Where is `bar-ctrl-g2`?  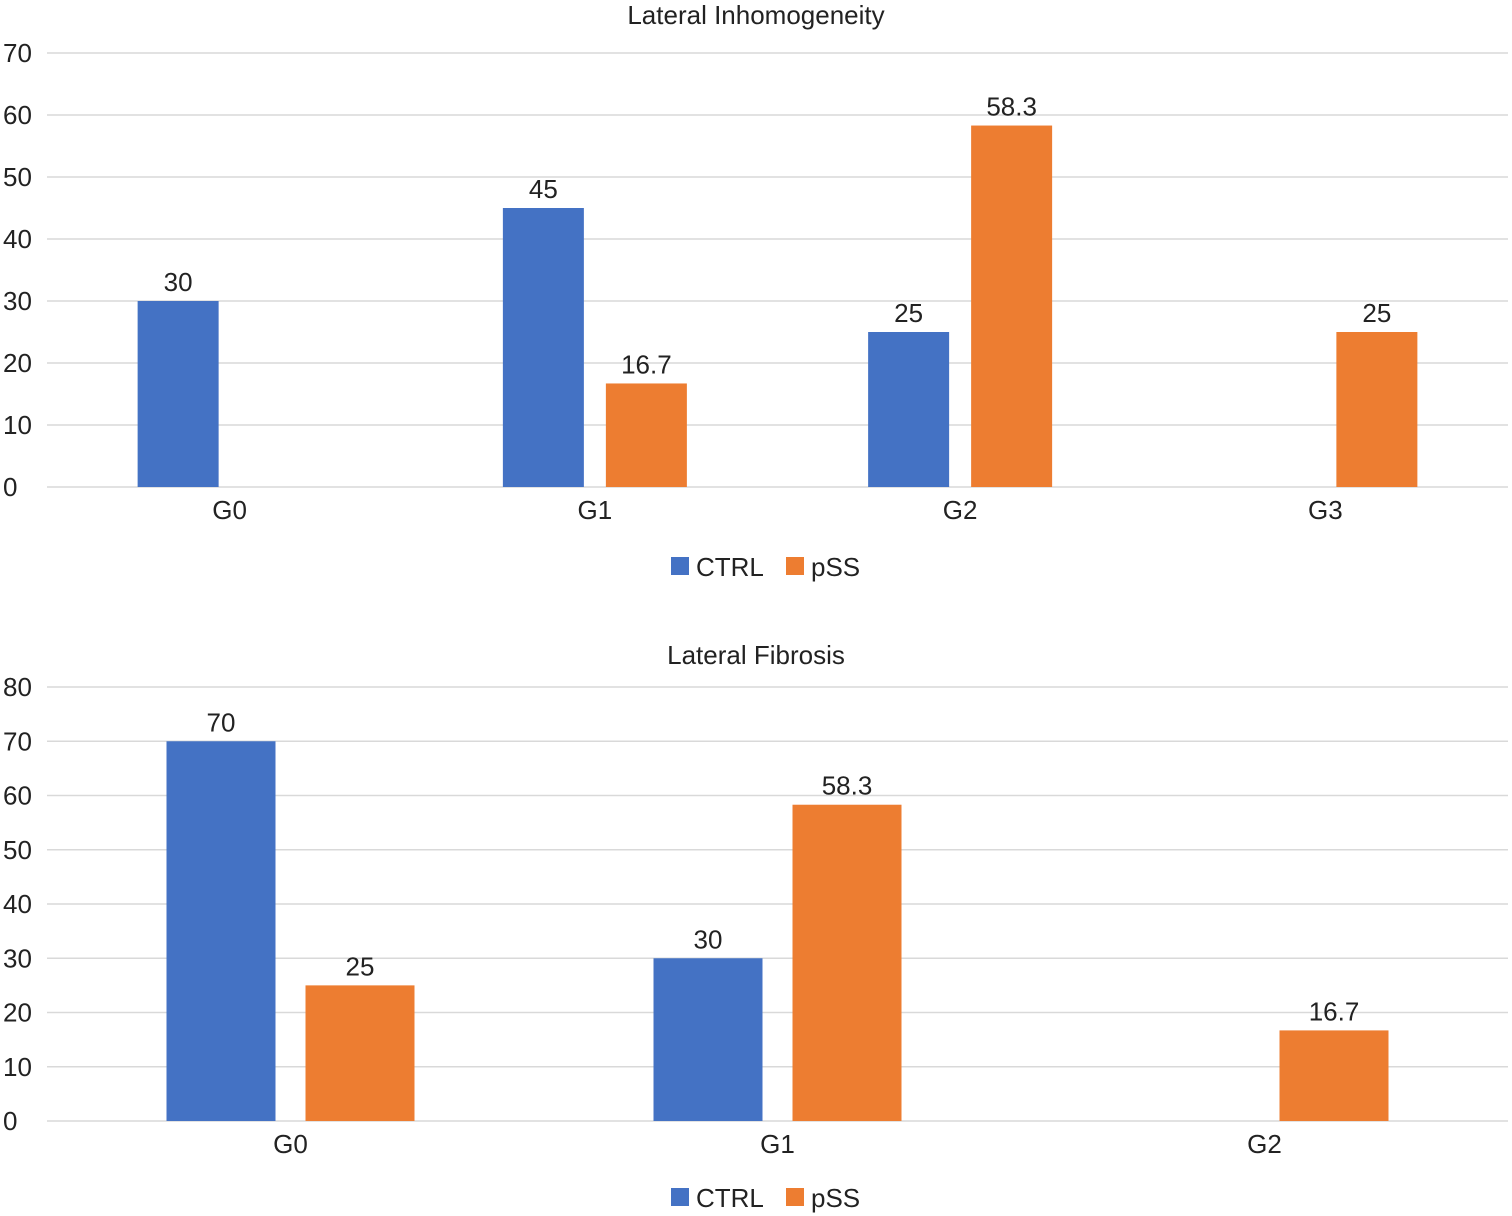
bar-ctrl-g2 is located at coordinates (909, 409).